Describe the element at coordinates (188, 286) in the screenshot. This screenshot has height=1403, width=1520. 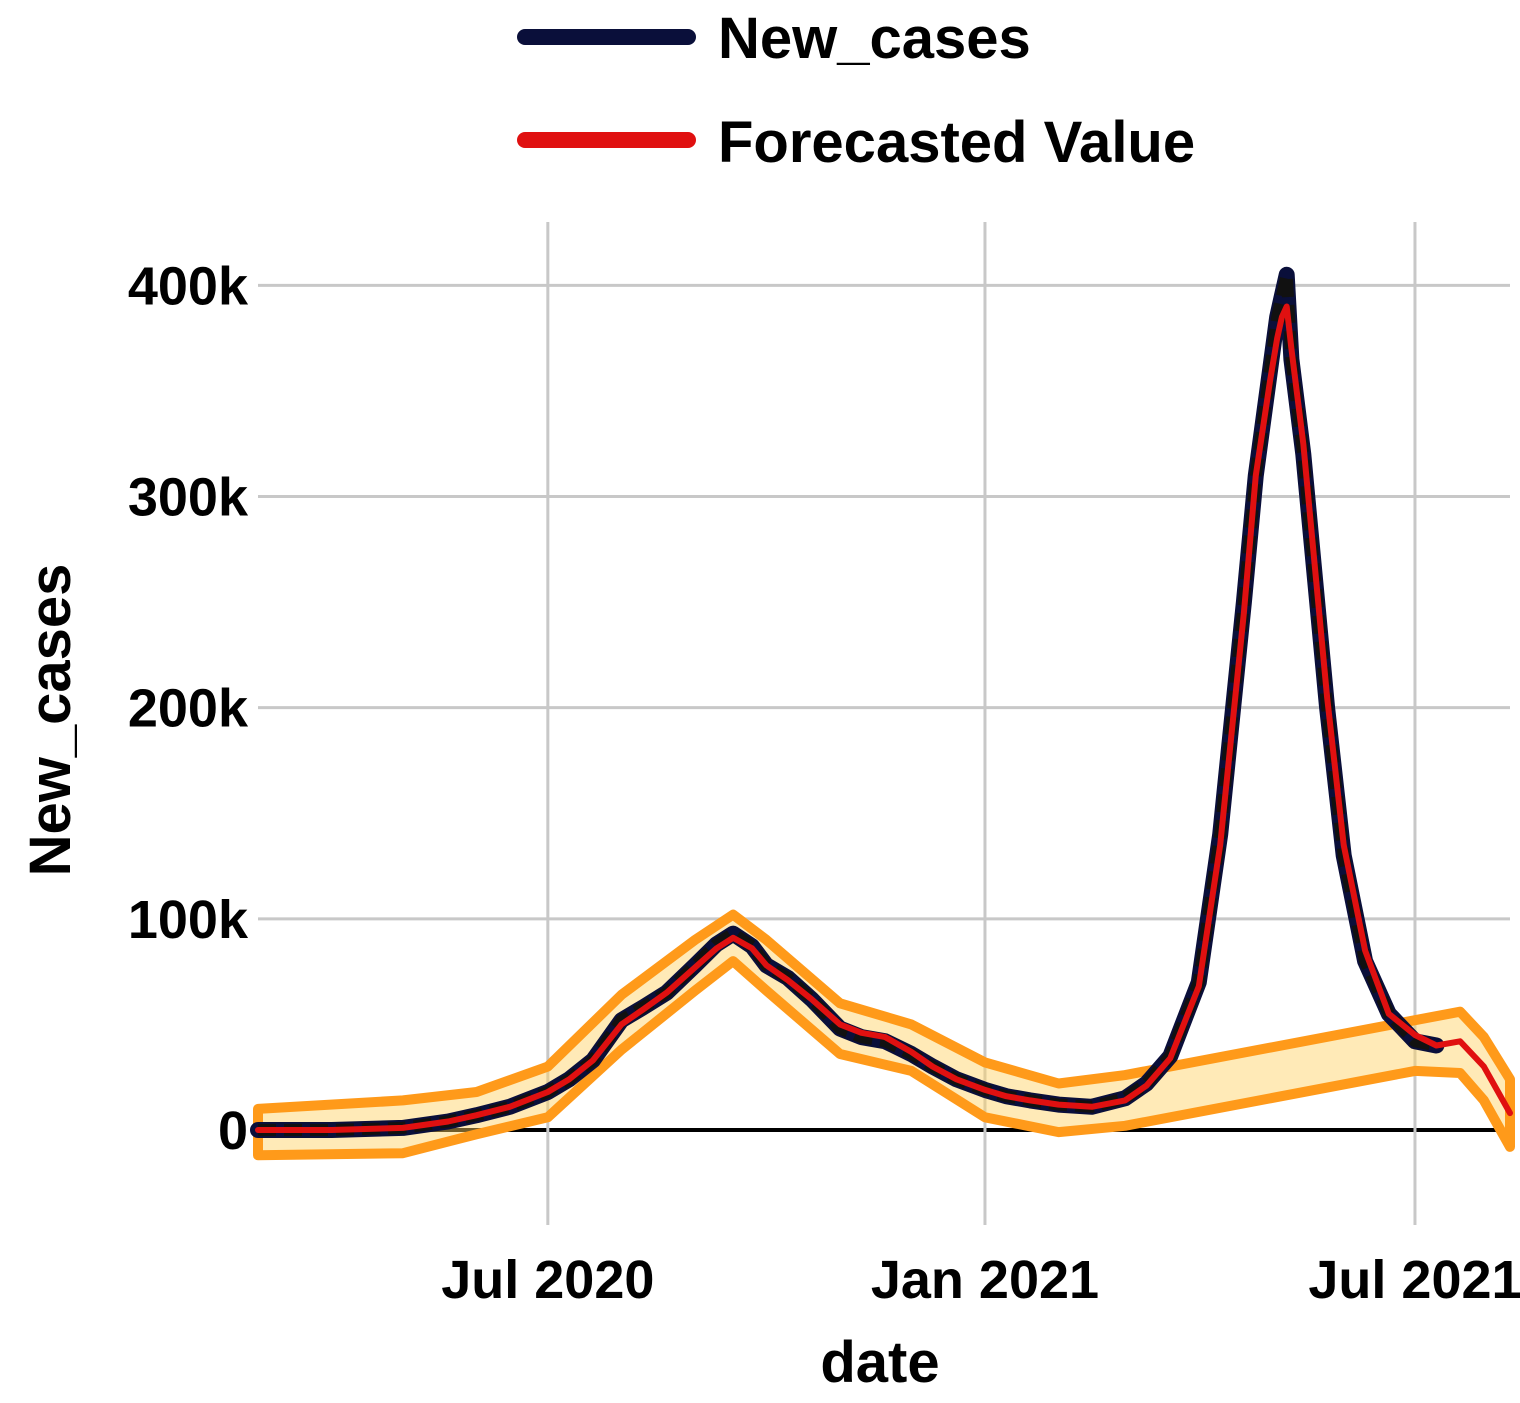
I see `y-tick-label: 400k` at that location.